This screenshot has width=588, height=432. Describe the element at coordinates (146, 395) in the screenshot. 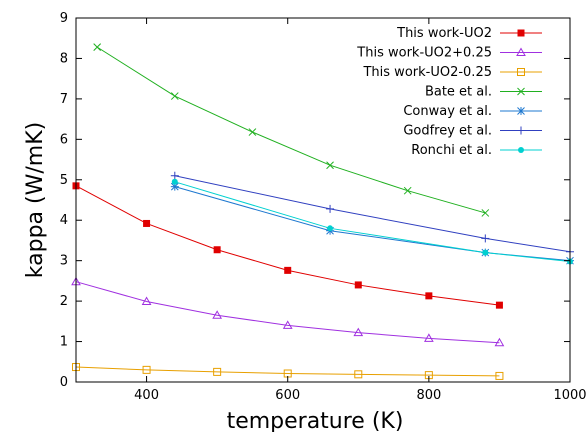

I see `x-tick-label: 400` at that location.